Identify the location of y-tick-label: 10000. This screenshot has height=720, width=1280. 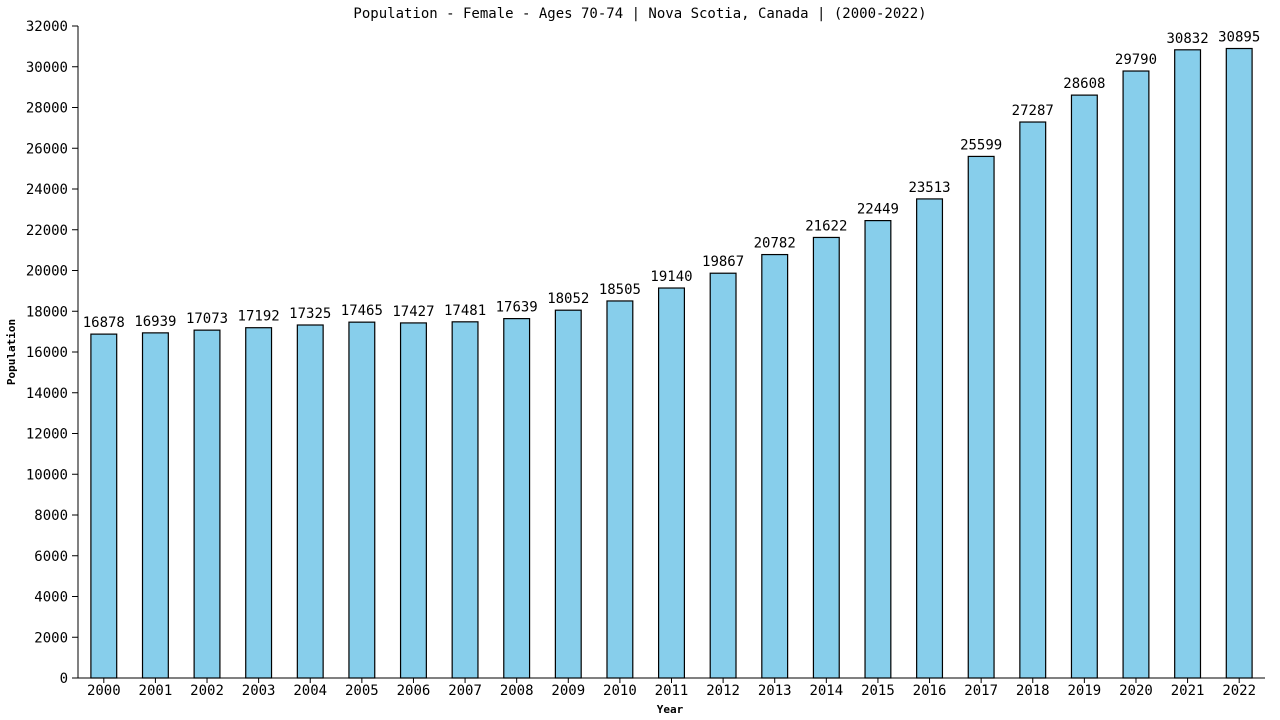
(47, 475).